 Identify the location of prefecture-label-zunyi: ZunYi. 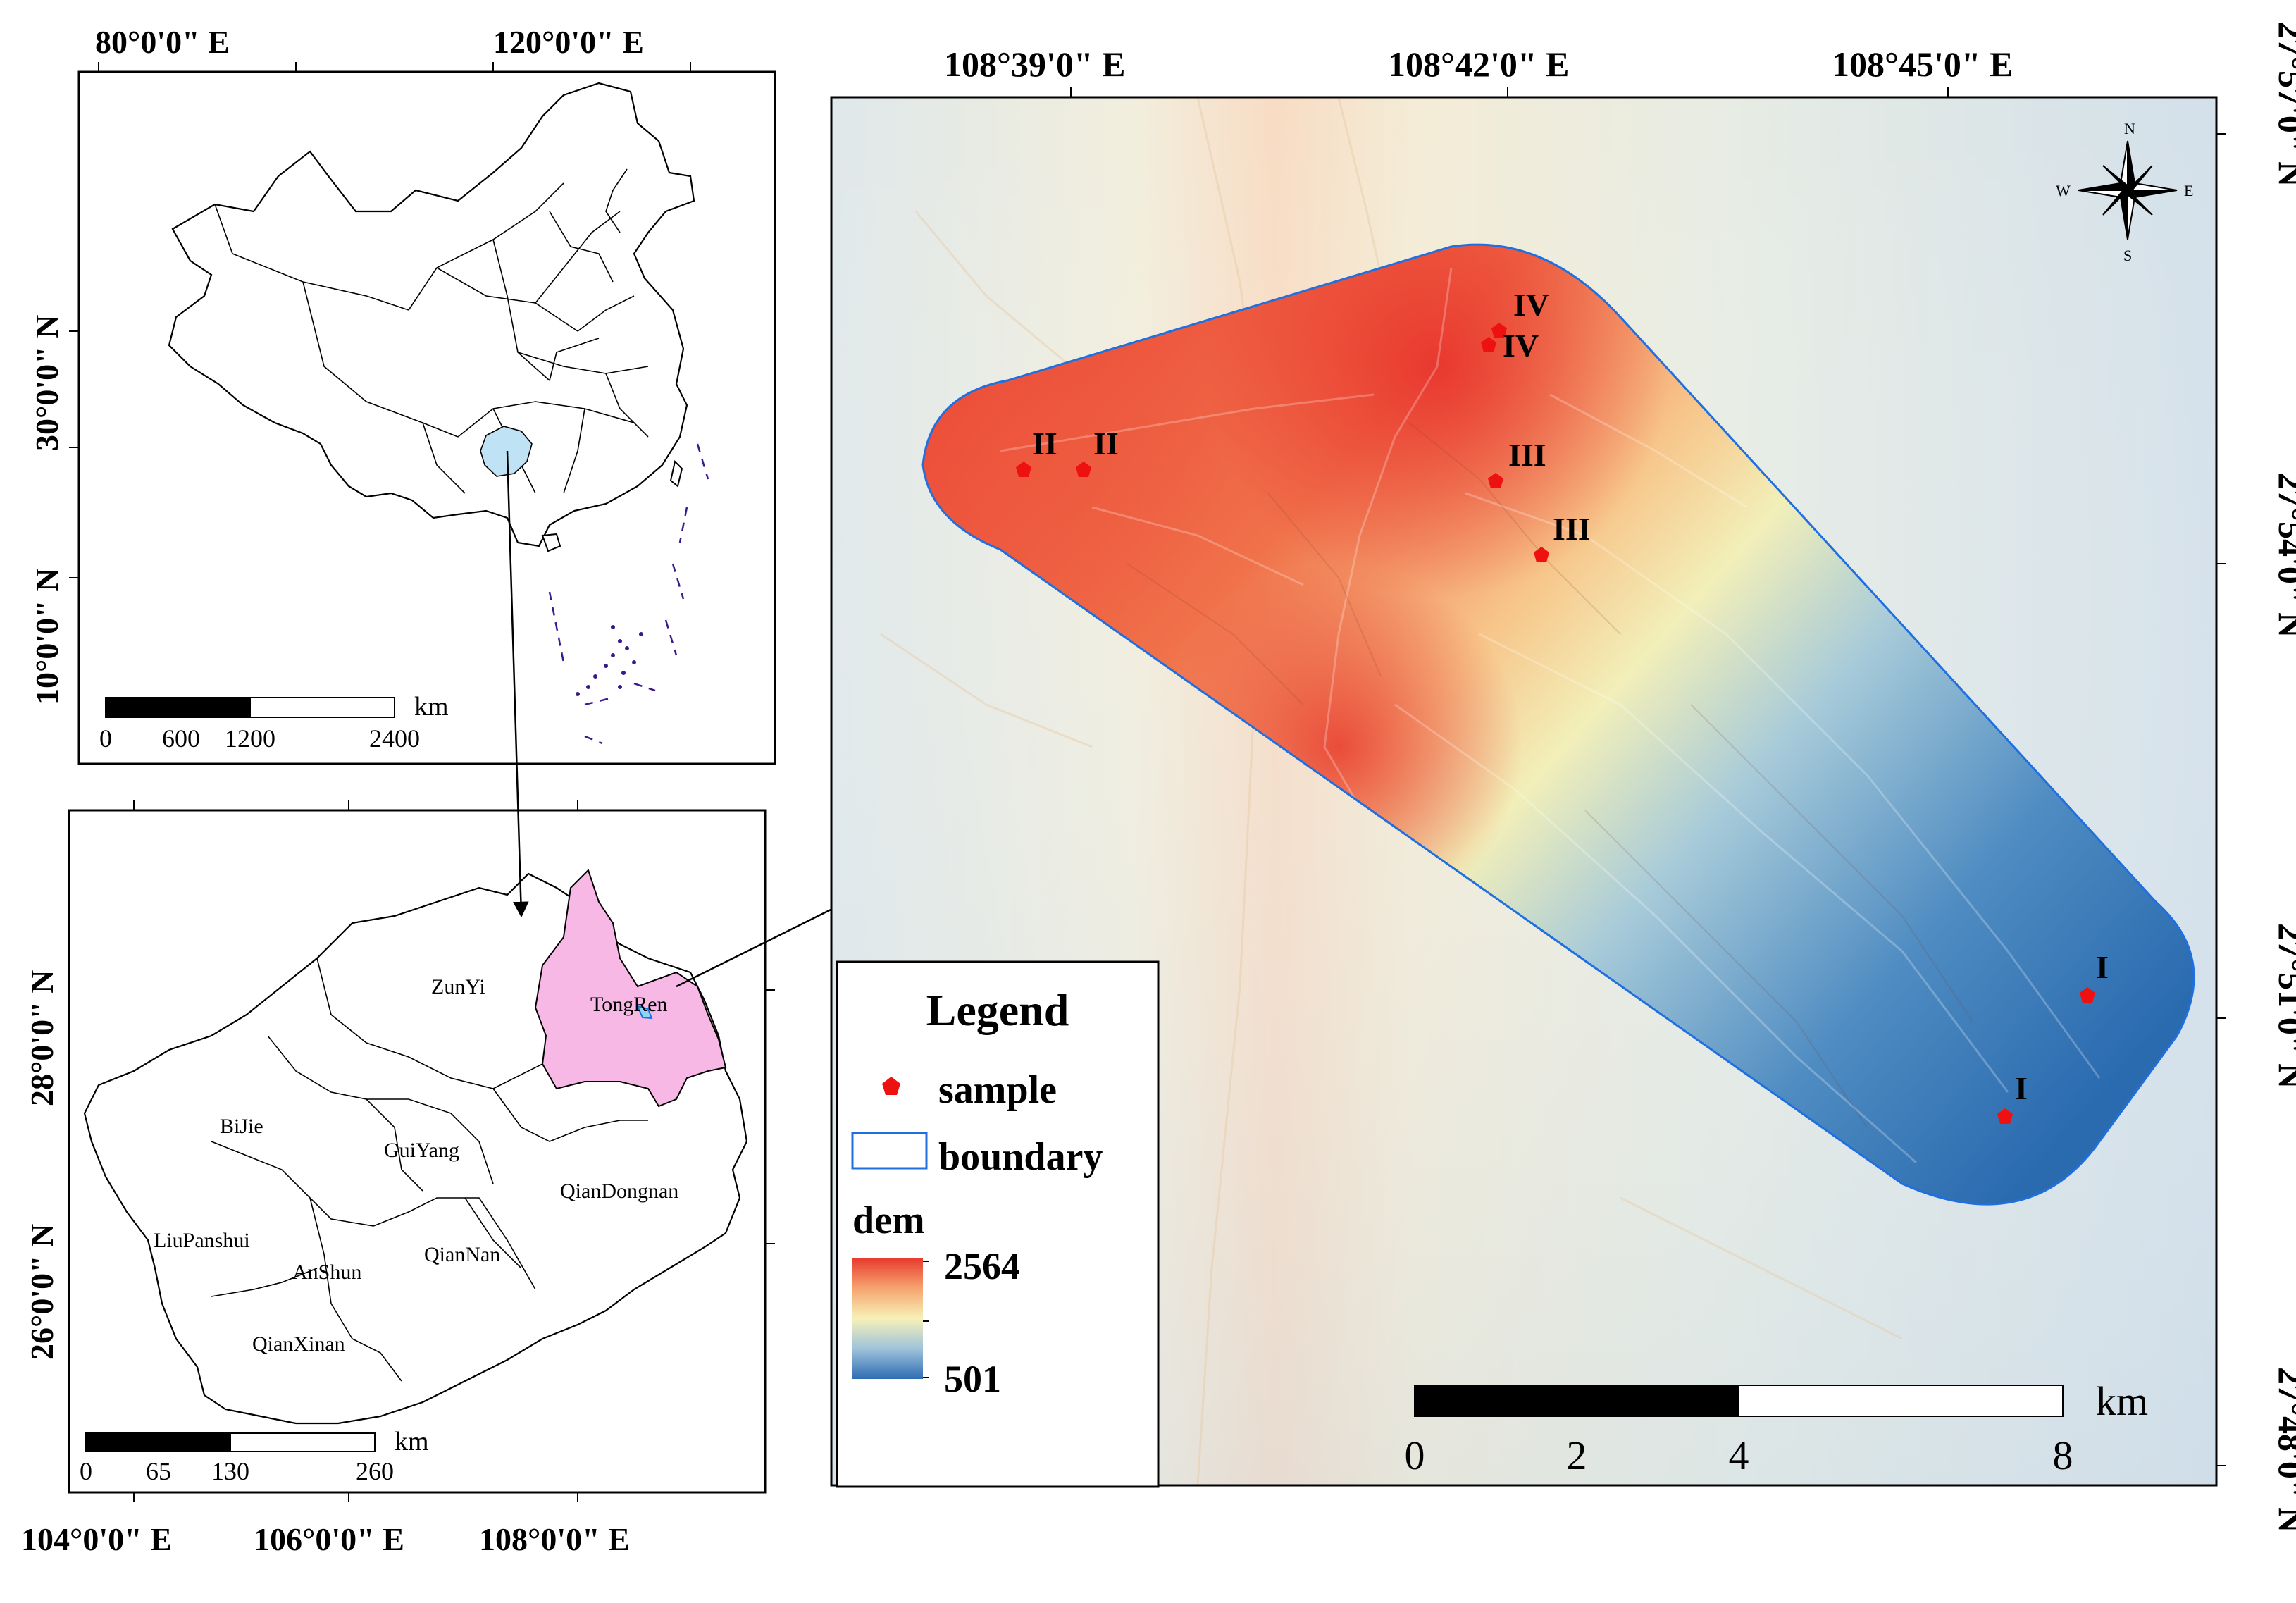
(458, 987).